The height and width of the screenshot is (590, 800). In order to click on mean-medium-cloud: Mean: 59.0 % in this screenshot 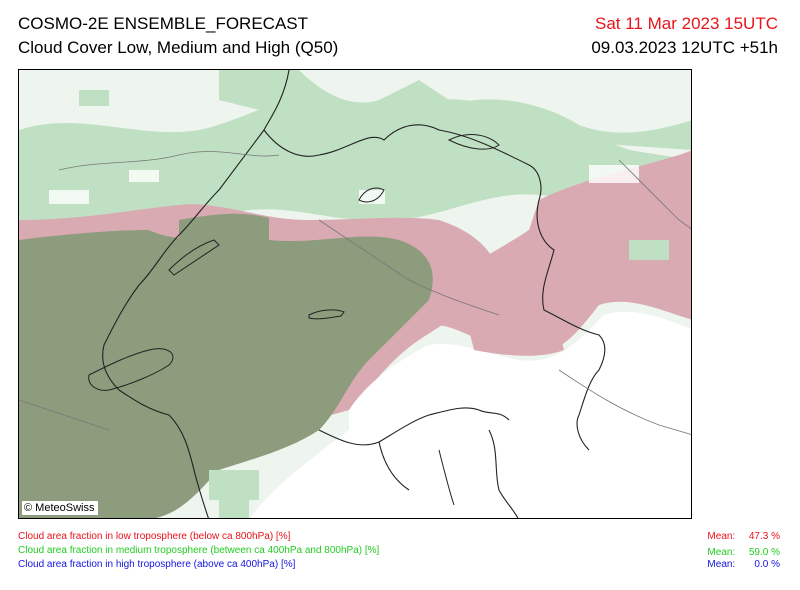, I will do `click(743, 552)`.